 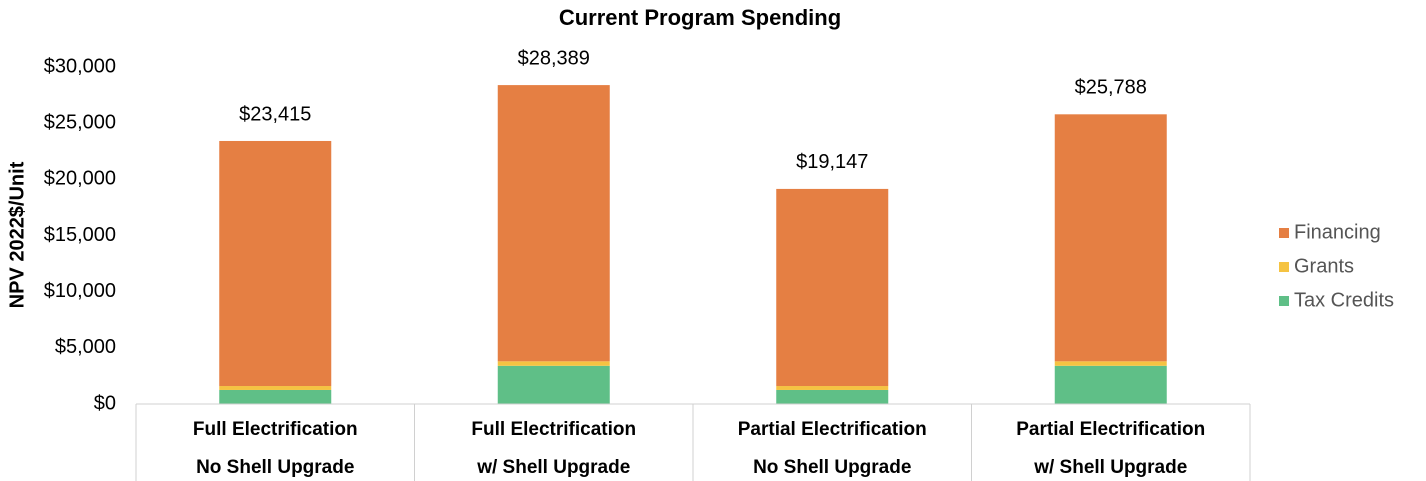 What do you see at coordinates (80, 179) in the screenshot?
I see `y-tick-label: $20,000` at bounding box center [80, 179].